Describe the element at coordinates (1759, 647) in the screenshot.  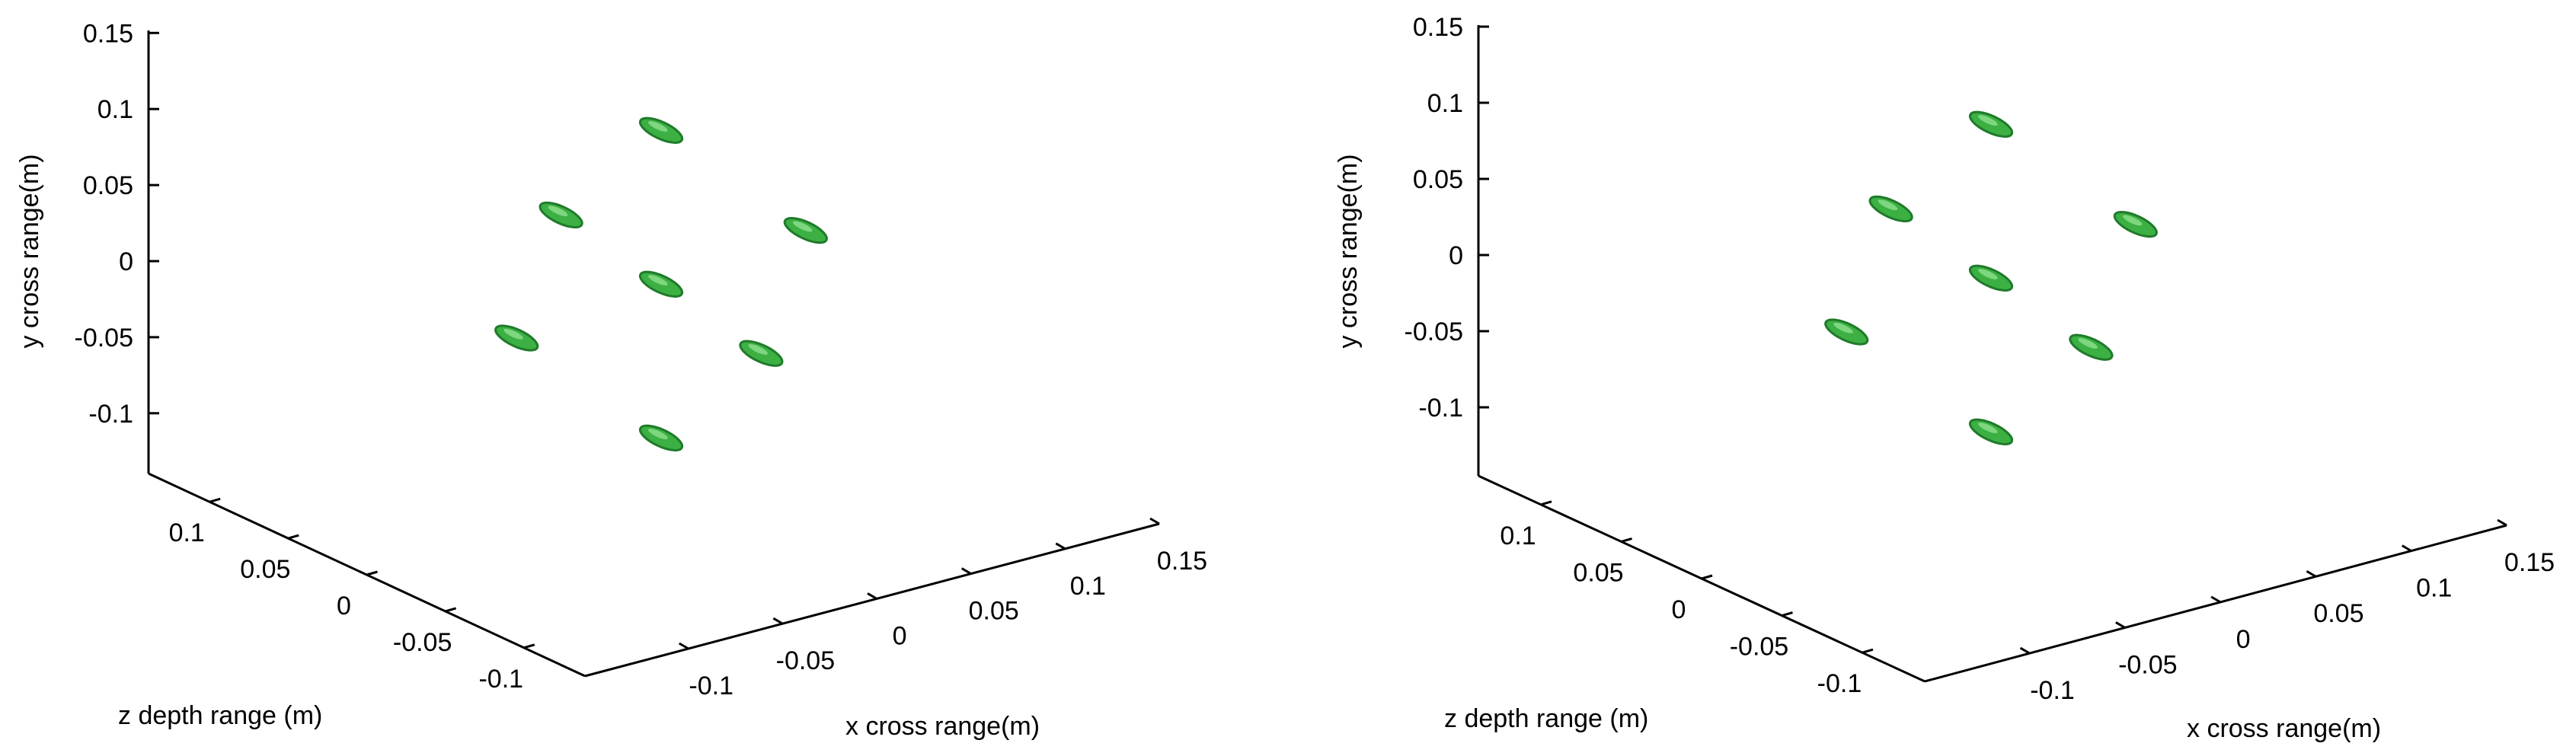
I see `z-tick-label: -0.05` at that location.